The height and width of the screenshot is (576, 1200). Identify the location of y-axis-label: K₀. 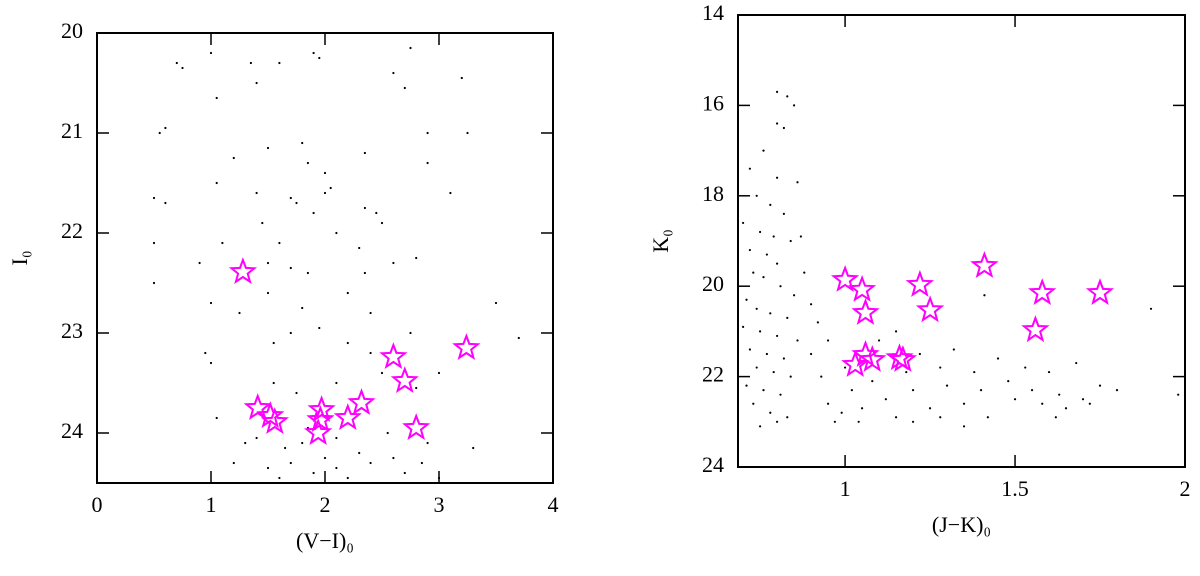
(660, 241).